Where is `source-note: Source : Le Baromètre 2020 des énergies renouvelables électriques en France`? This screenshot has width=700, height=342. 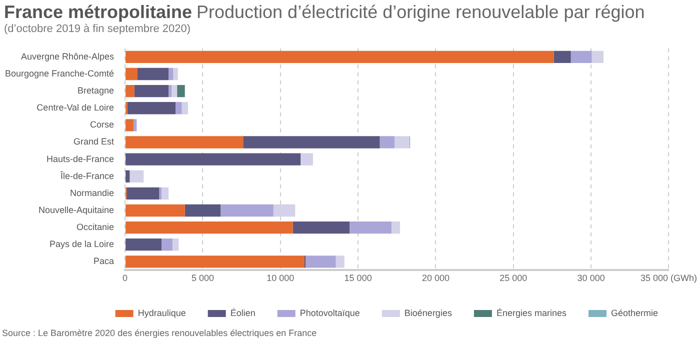
source-note: Source : Le Baromètre 2020 des énergies renouvelables électriques en France is located at coordinates (159, 333).